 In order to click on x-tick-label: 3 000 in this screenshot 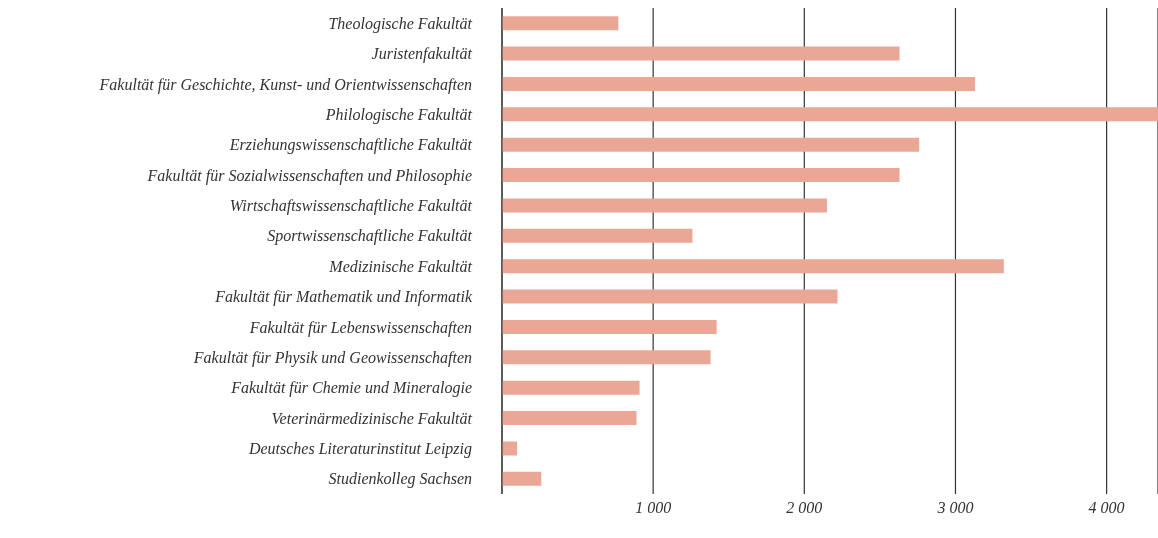, I will do `click(955, 508)`.